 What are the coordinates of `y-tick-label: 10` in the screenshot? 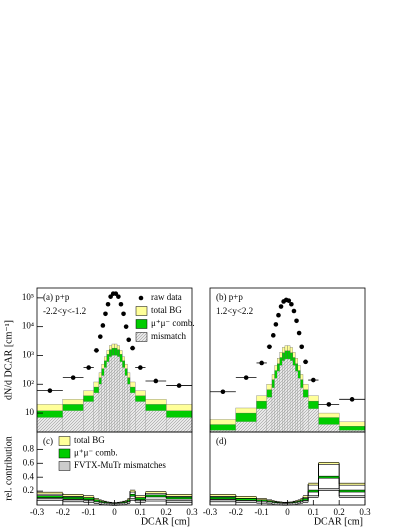 It's located at (30, 412).